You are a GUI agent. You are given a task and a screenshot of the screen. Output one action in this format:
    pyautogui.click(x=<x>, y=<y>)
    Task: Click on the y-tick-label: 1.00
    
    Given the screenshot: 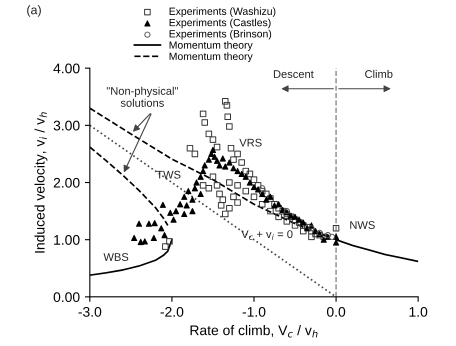 What is the action you would take?
    pyautogui.click(x=67, y=240)
    